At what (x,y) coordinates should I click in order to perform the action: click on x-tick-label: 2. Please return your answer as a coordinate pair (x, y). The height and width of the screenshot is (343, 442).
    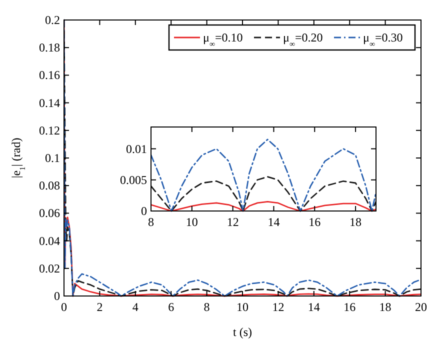
    Looking at the image, I should click on (99, 307).